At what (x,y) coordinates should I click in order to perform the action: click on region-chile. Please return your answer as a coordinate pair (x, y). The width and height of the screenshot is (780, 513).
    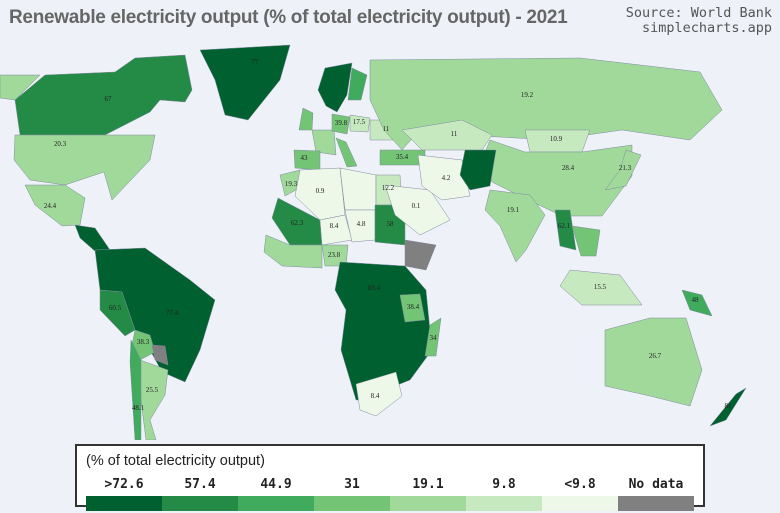
    Looking at the image, I should click on (135, 389).